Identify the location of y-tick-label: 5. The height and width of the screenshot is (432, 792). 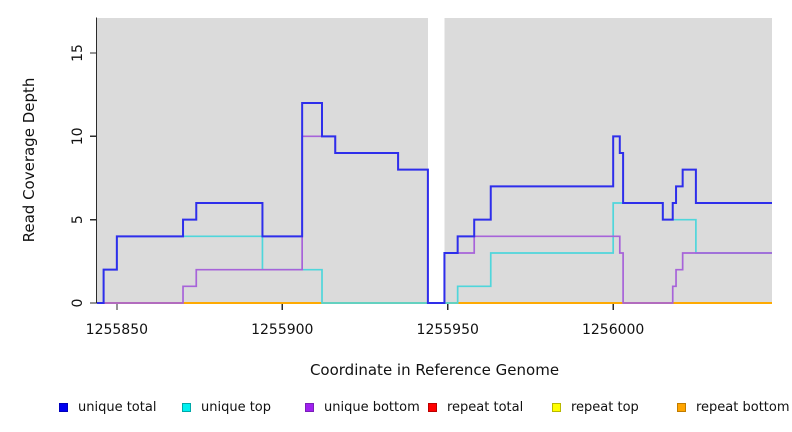
(78, 219).